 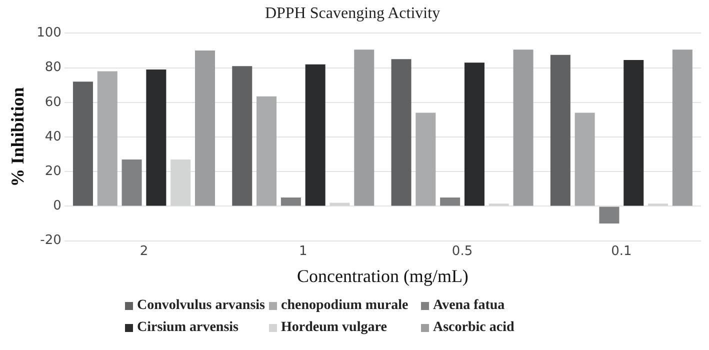 I want to click on y-tick-label: 80, so click(x=53, y=68).